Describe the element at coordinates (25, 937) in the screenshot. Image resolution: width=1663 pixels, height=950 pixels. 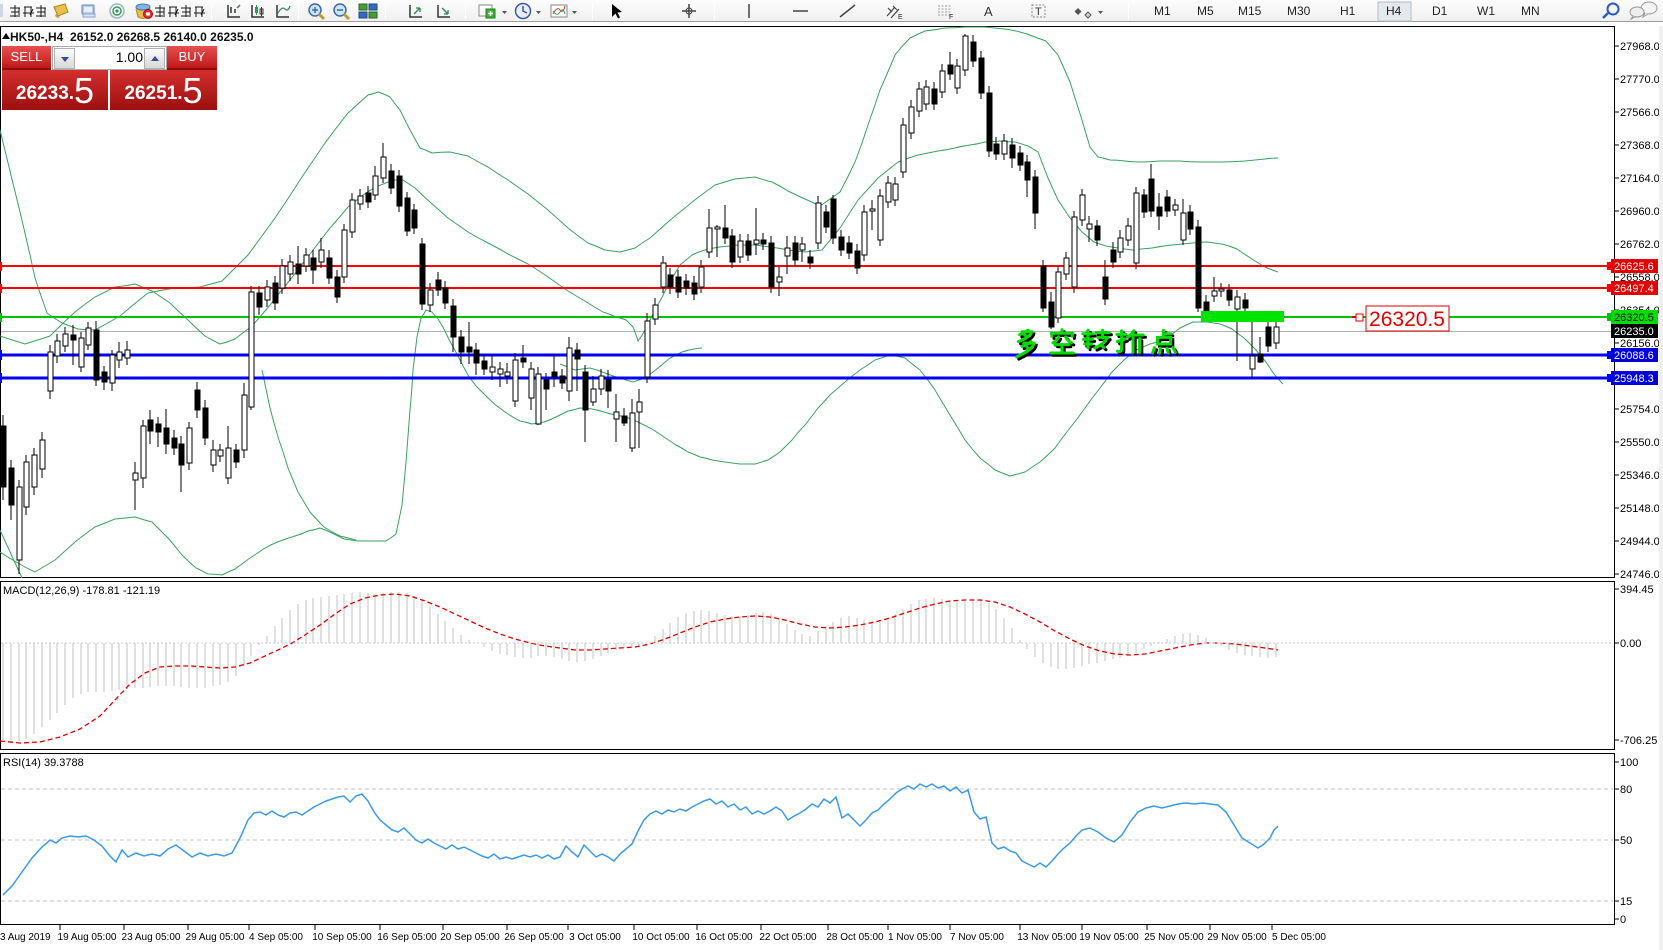
I see `svg-text: 3 Aug 2019` at that location.